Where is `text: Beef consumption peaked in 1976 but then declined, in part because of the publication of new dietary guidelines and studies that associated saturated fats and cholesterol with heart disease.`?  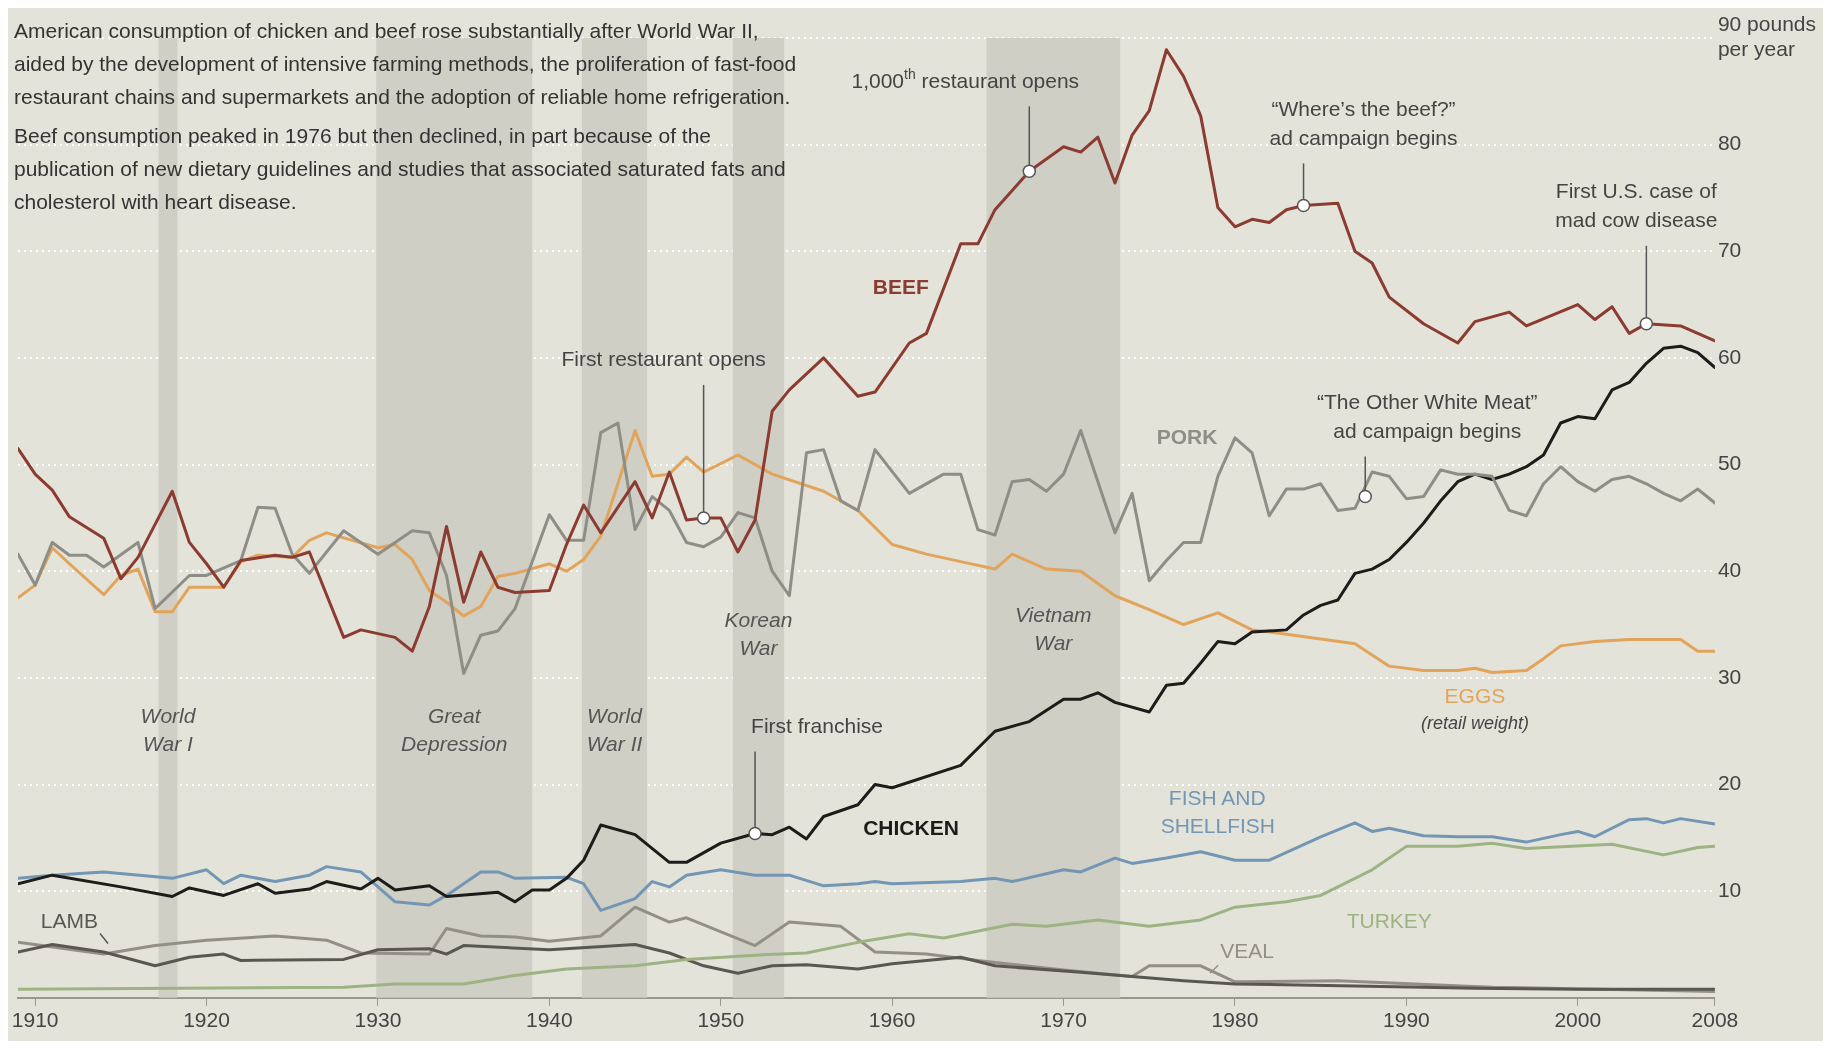
text: Beef consumption peaked in 1976 but then declined, in part because of the publication of new dietary guidelines and studies that associated saturated fats and cholesterol with heart disease. is located at coordinates (400, 169).